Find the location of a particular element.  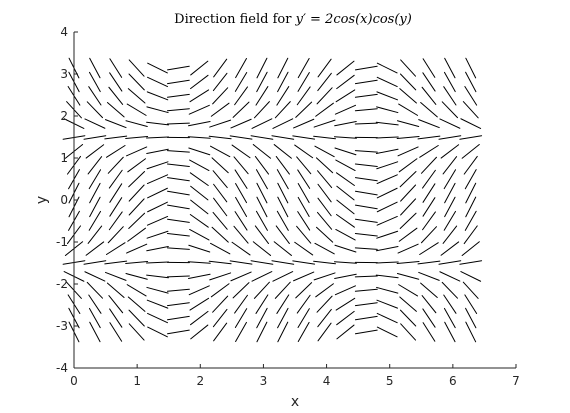

chart-title-equation: y′ = 2cos(x)cos(y) is located at coordinates (353, 19).